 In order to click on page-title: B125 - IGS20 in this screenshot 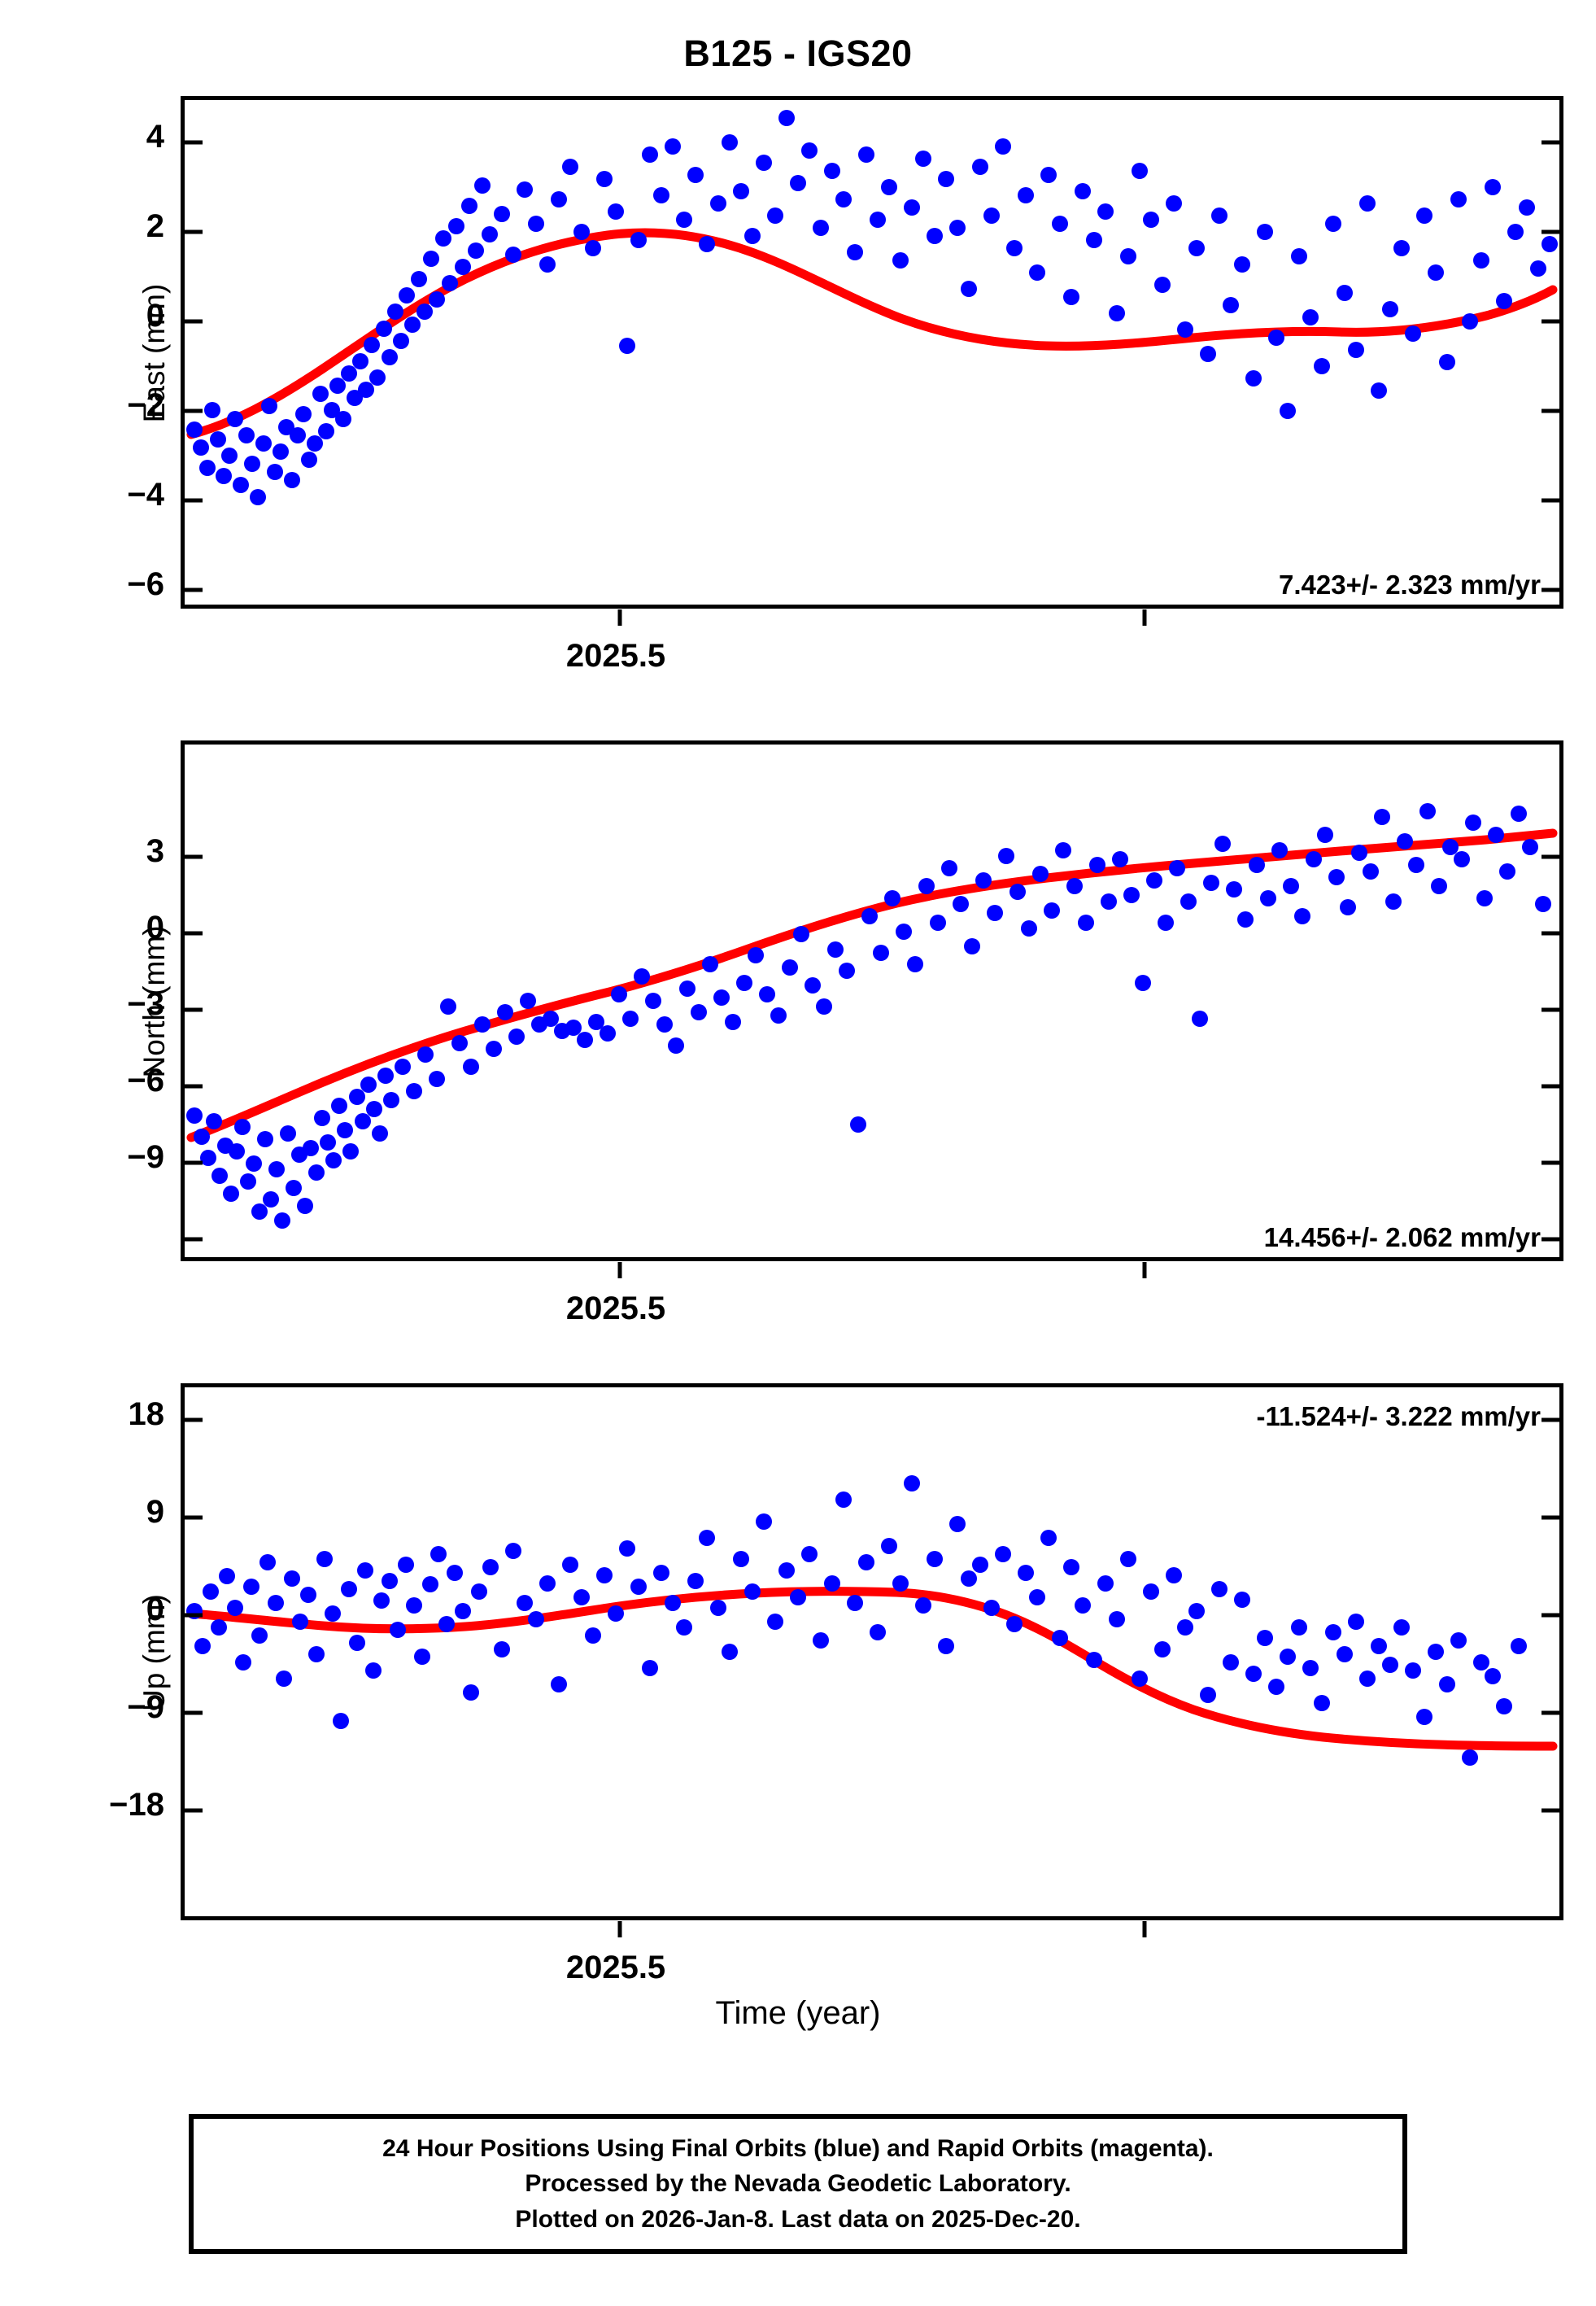, I will do `click(798, 53)`.